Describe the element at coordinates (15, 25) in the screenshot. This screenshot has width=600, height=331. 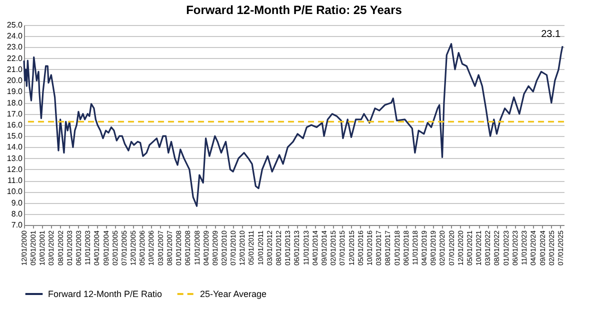
I see `y-tick-label: 25.0` at that location.